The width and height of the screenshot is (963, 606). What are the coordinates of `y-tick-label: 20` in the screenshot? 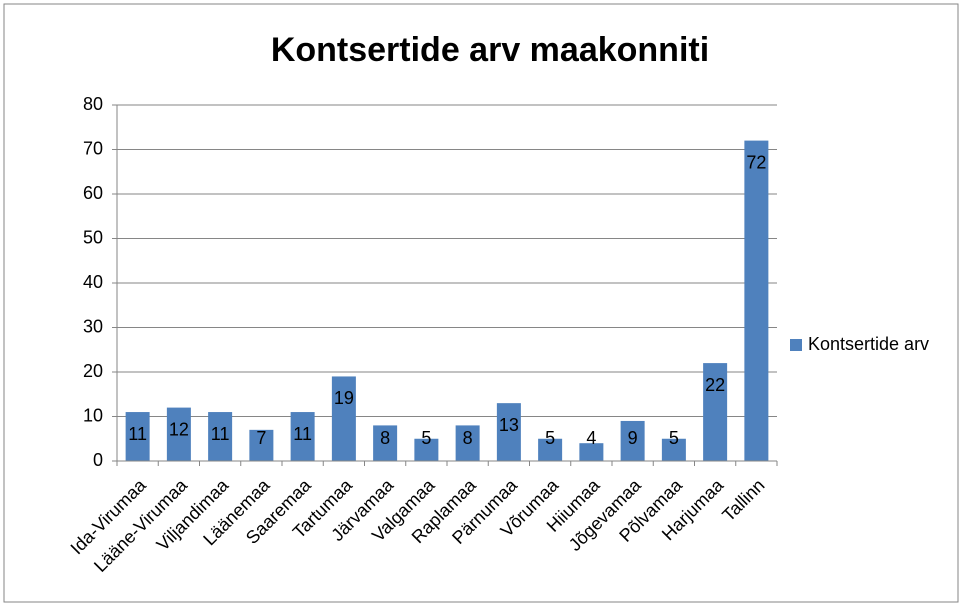 It's located at (93, 371).